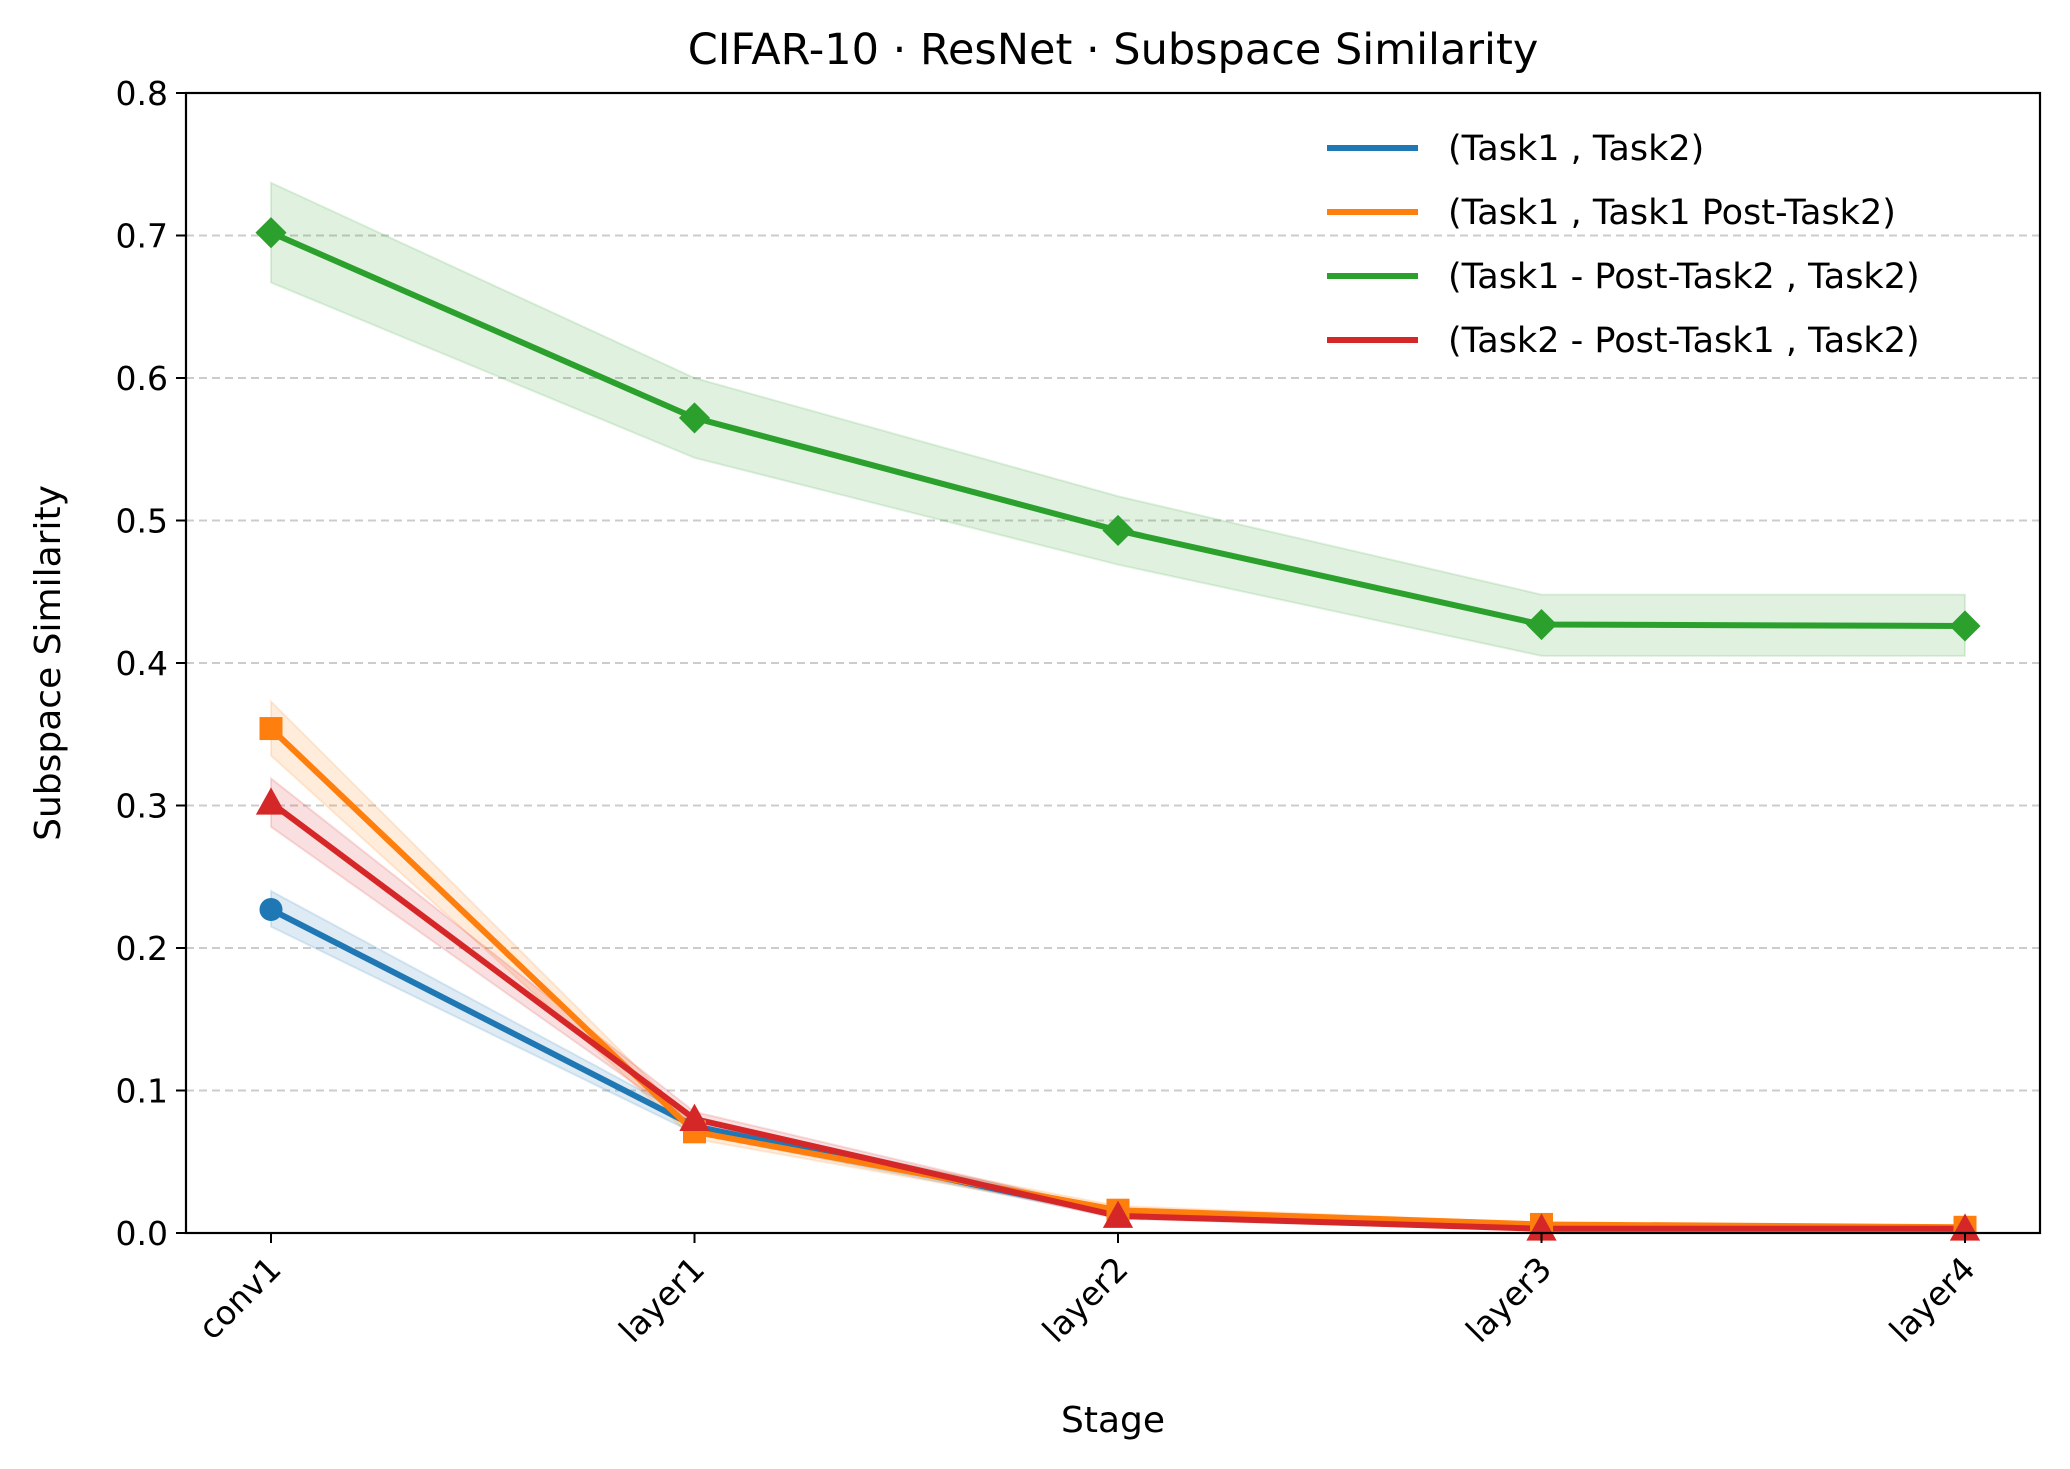 The width and height of the screenshot is (2070, 1469). What do you see at coordinates (142, 806) in the screenshot?
I see `y-tick-label: 0.3` at bounding box center [142, 806].